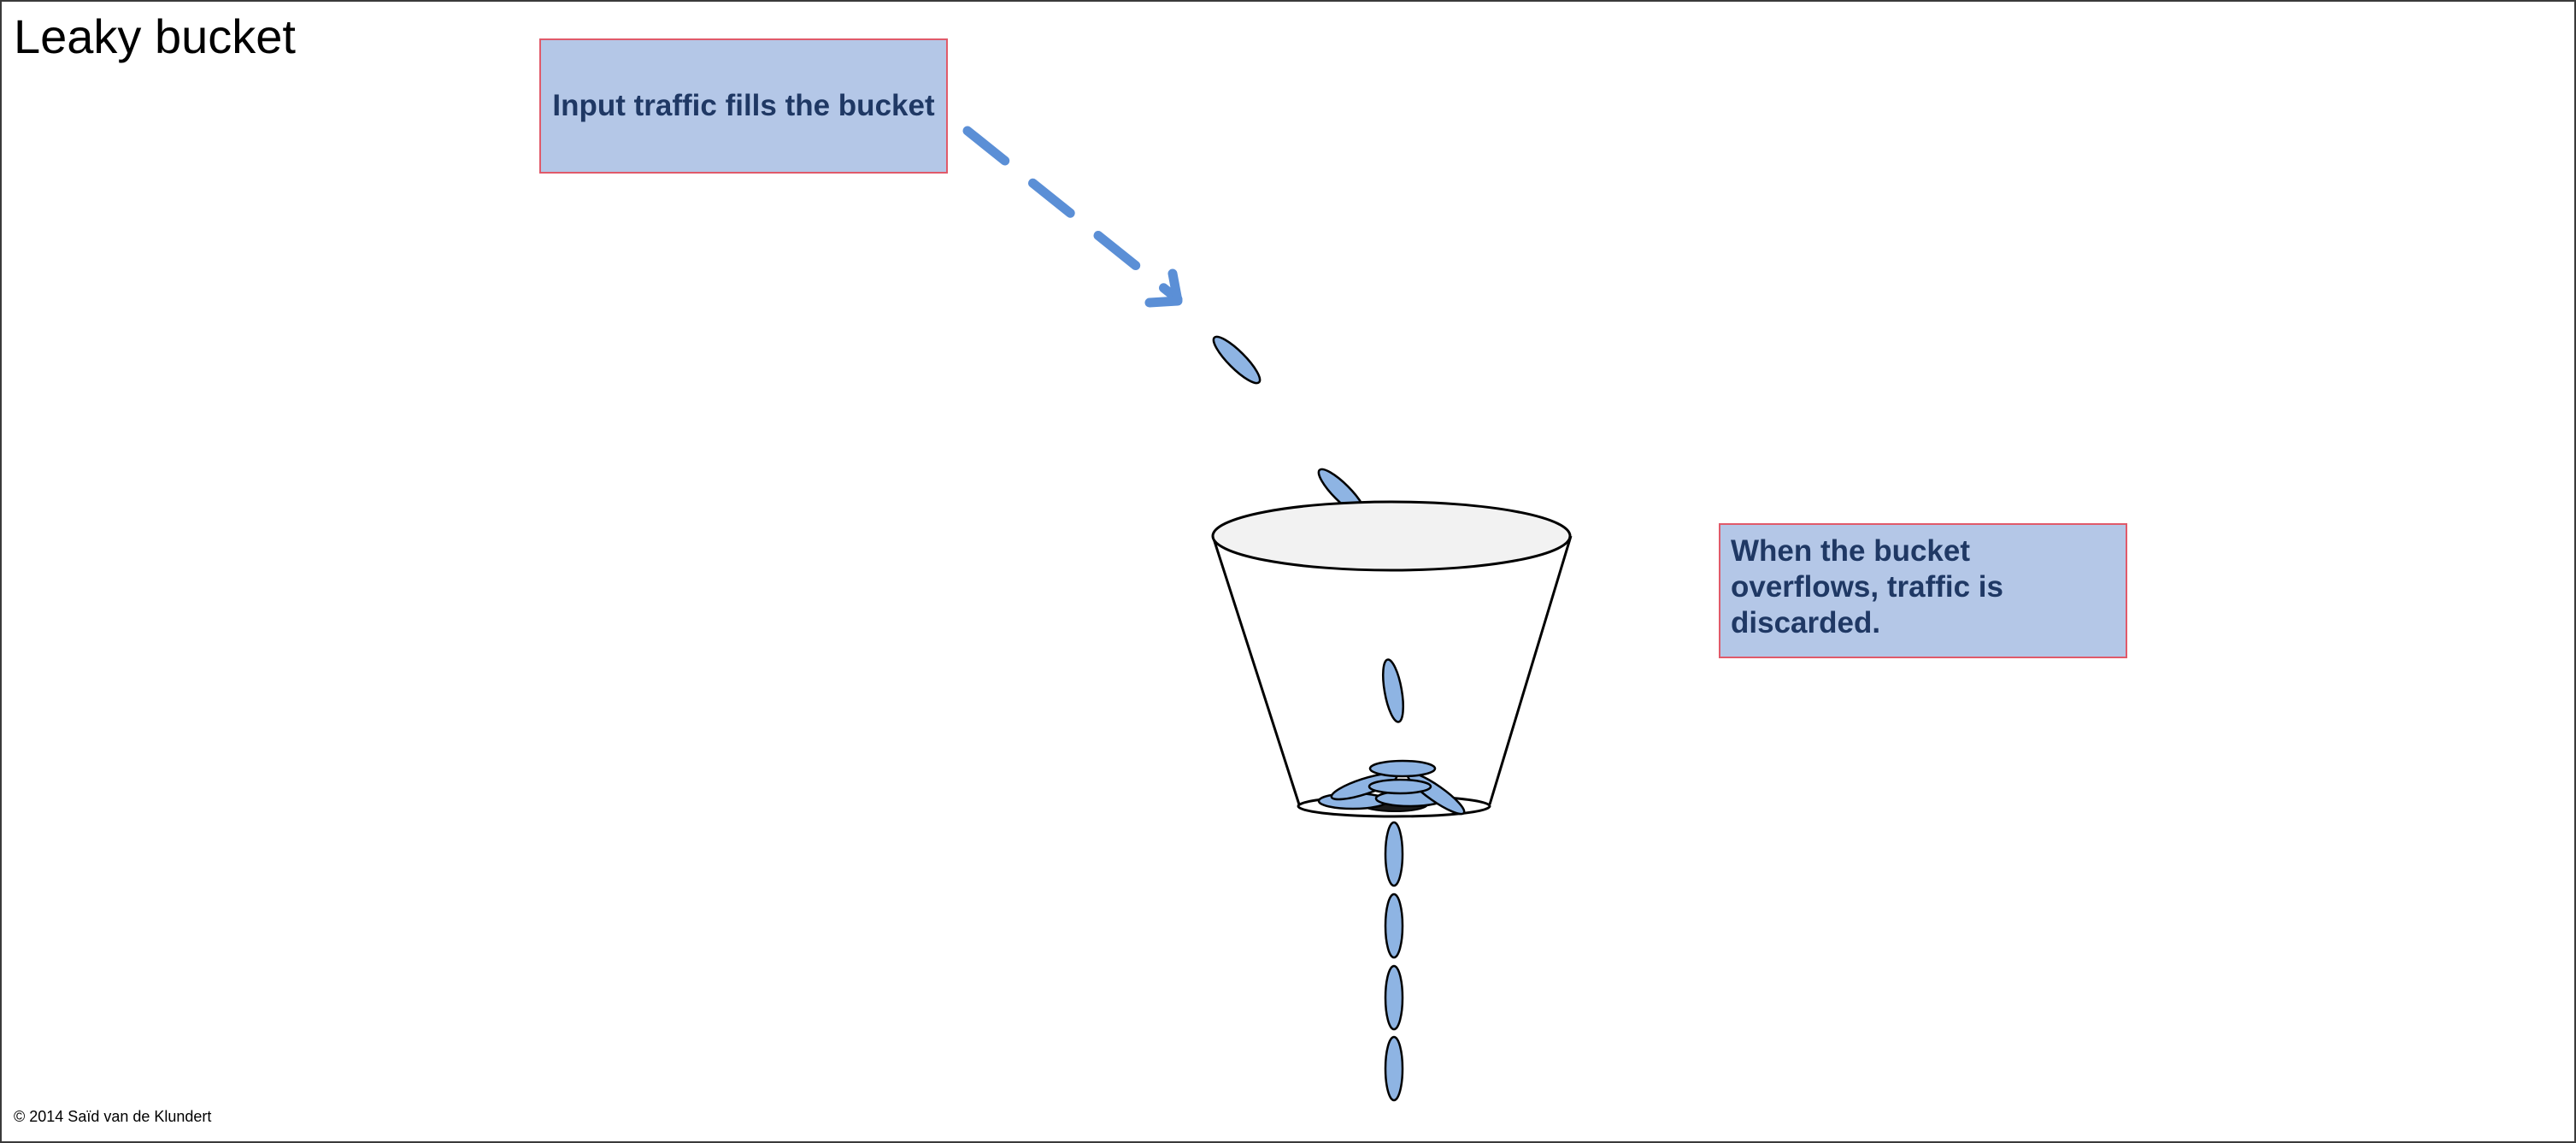  Describe the element at coordinates (1072, 217) in the screenshot. I see `dashed-arrow-icon` at that location.